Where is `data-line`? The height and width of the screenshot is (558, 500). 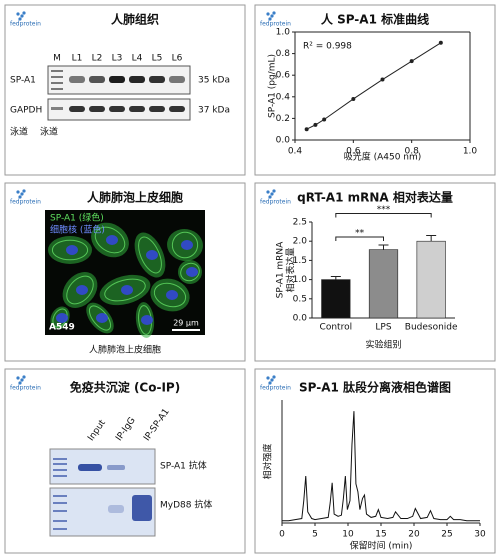
data-line is located at coordinates (381, 466).